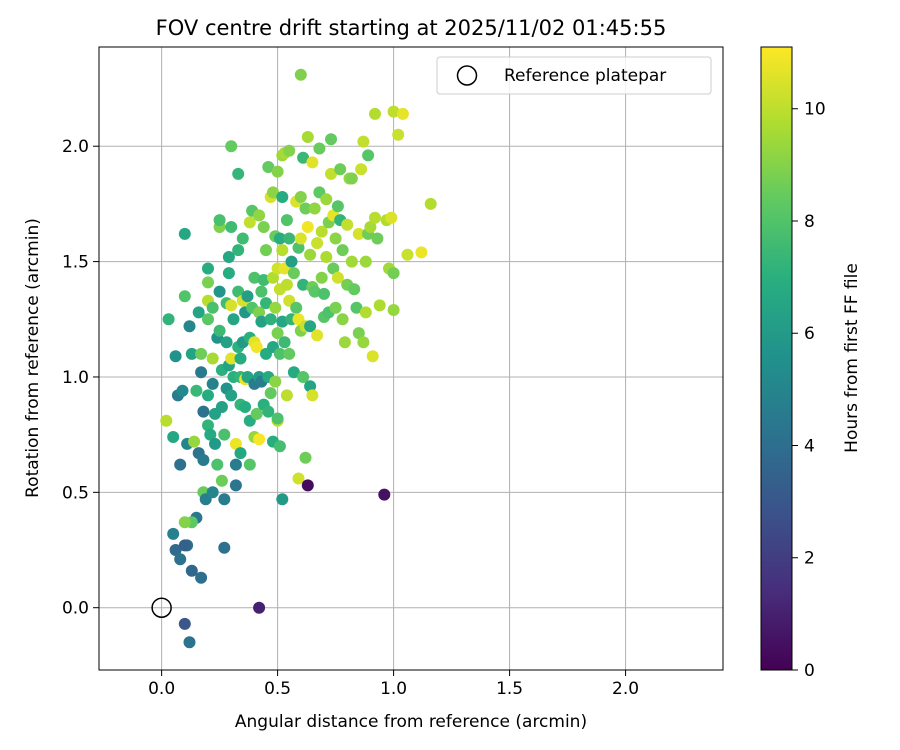  Describe the element at coordinates (277, 689) in the screenshot. I see `x-tick-label: 0.5` at that location.